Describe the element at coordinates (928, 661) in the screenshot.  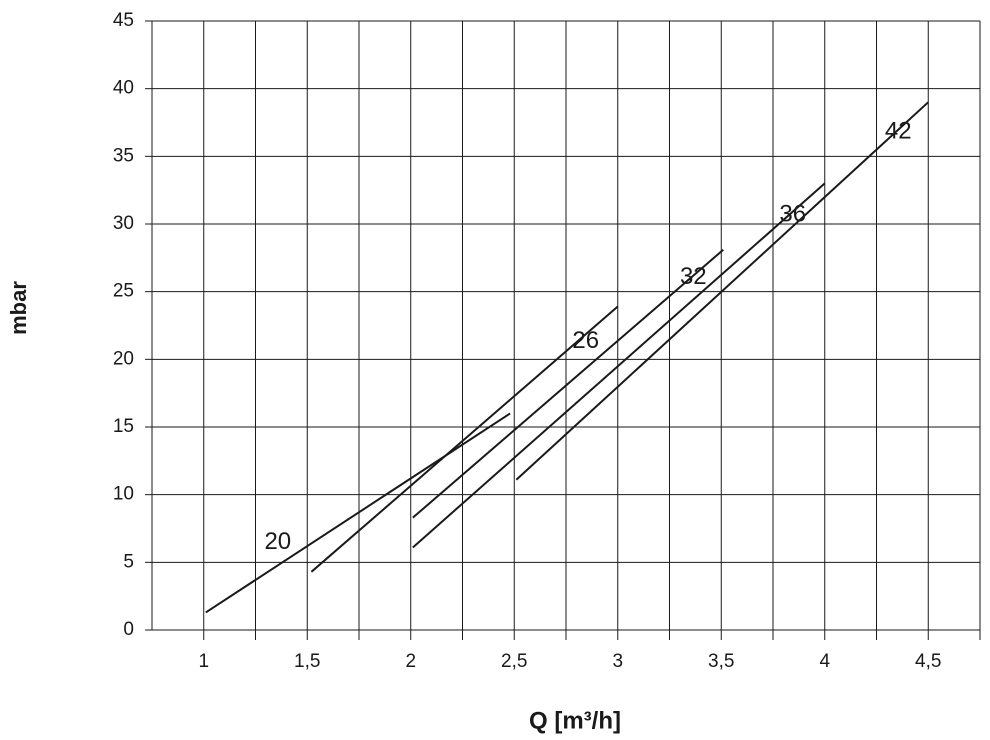
I see `x-tick-label: 4,5` at that location.